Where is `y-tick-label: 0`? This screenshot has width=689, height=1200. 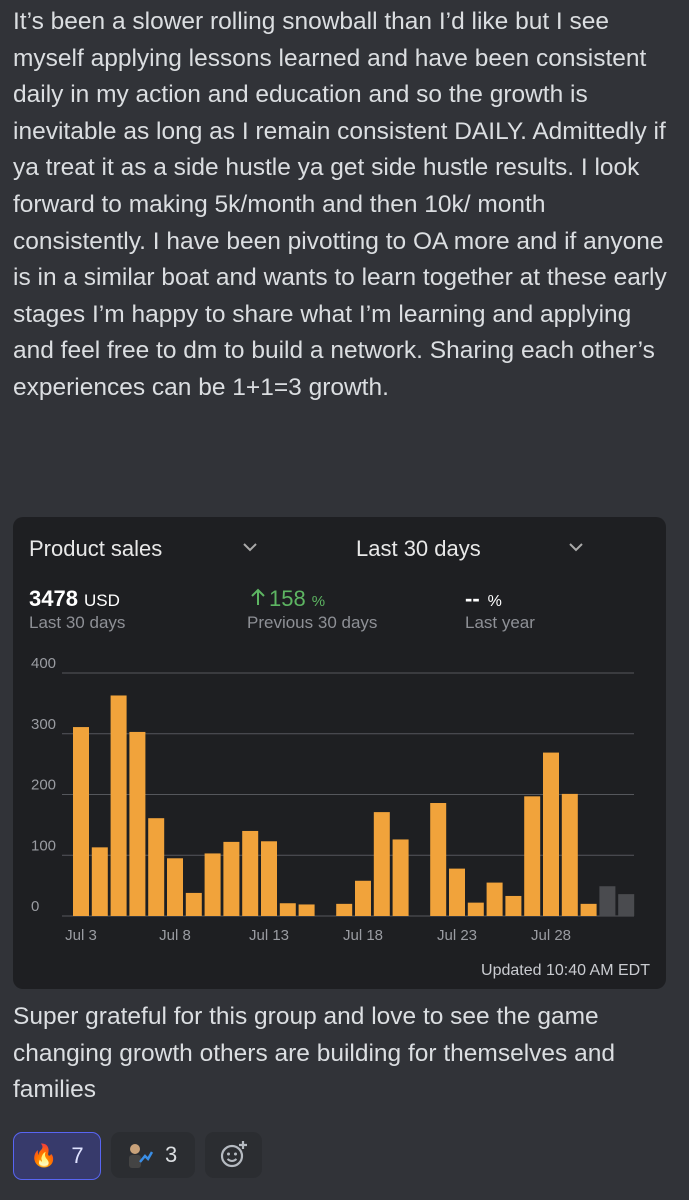 y-tick-label: 0 is located at coordinates (35, 906).